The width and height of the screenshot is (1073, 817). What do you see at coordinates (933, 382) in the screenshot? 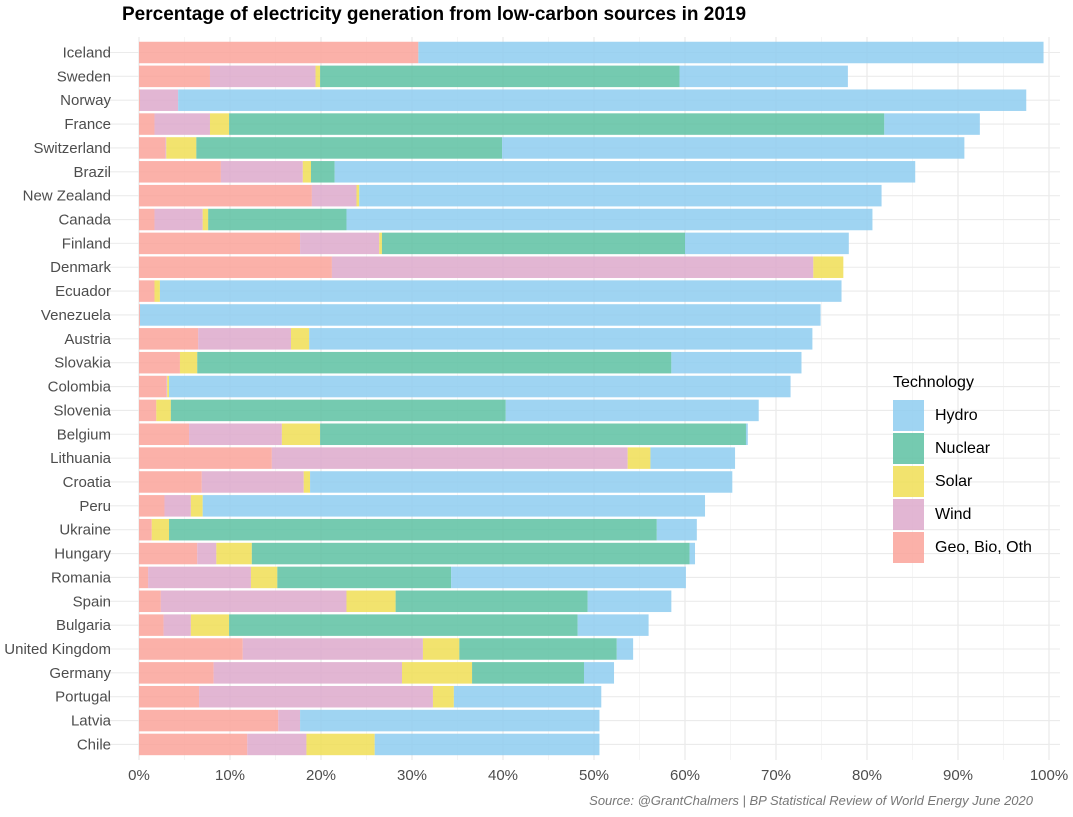
I see `legend-title: Technology` at bounding box center [933, 382].